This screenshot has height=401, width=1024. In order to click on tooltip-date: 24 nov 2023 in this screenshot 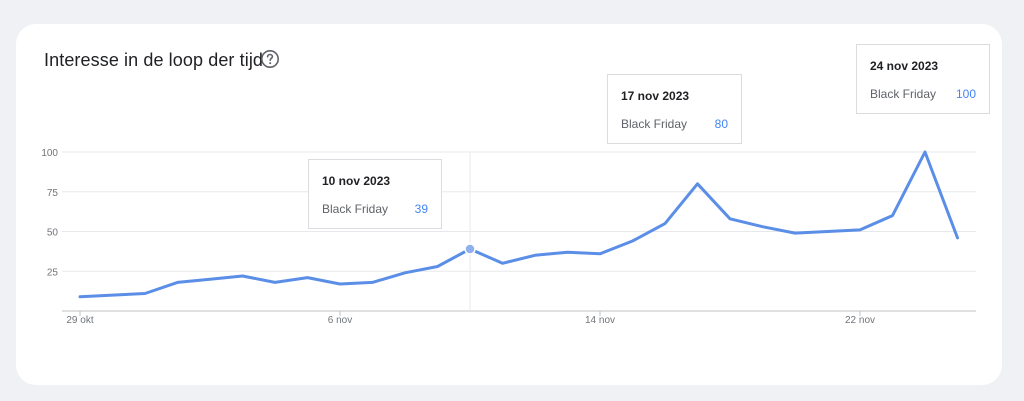, I will do `click(904, 66)`.